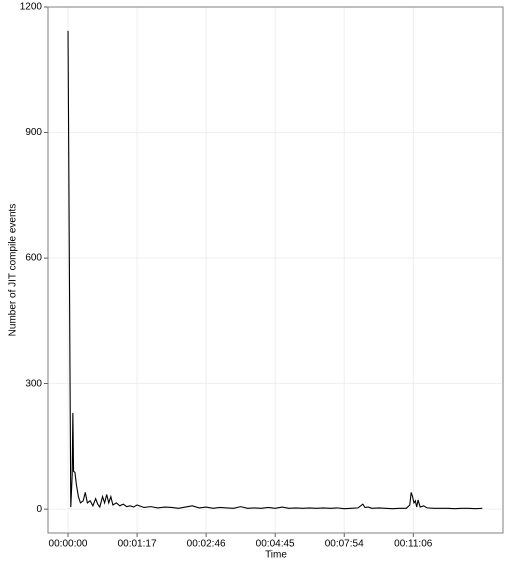 The image size is (510, 571). What do you see at coordinates (344, 544) in the screenshot?
I see `x-tick-label: 00:07:54` at bounding box center [344, 544].